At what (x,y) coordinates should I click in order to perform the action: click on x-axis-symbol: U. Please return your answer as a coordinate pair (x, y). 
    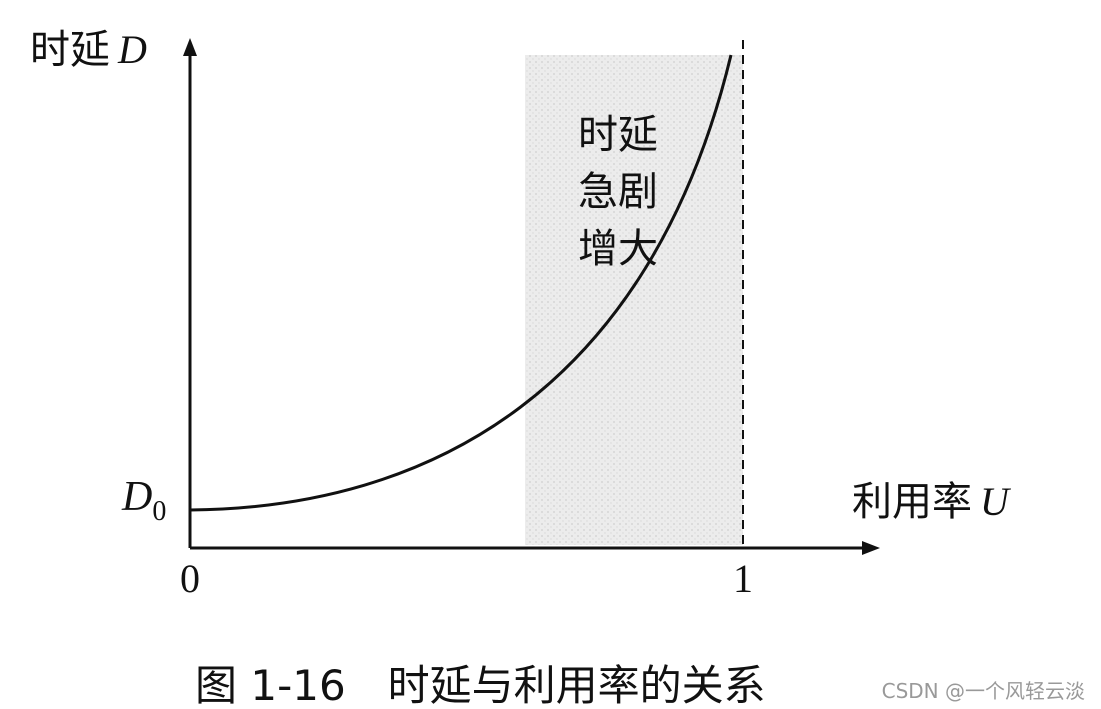
    Looking at the image, I should click on (996, 501).